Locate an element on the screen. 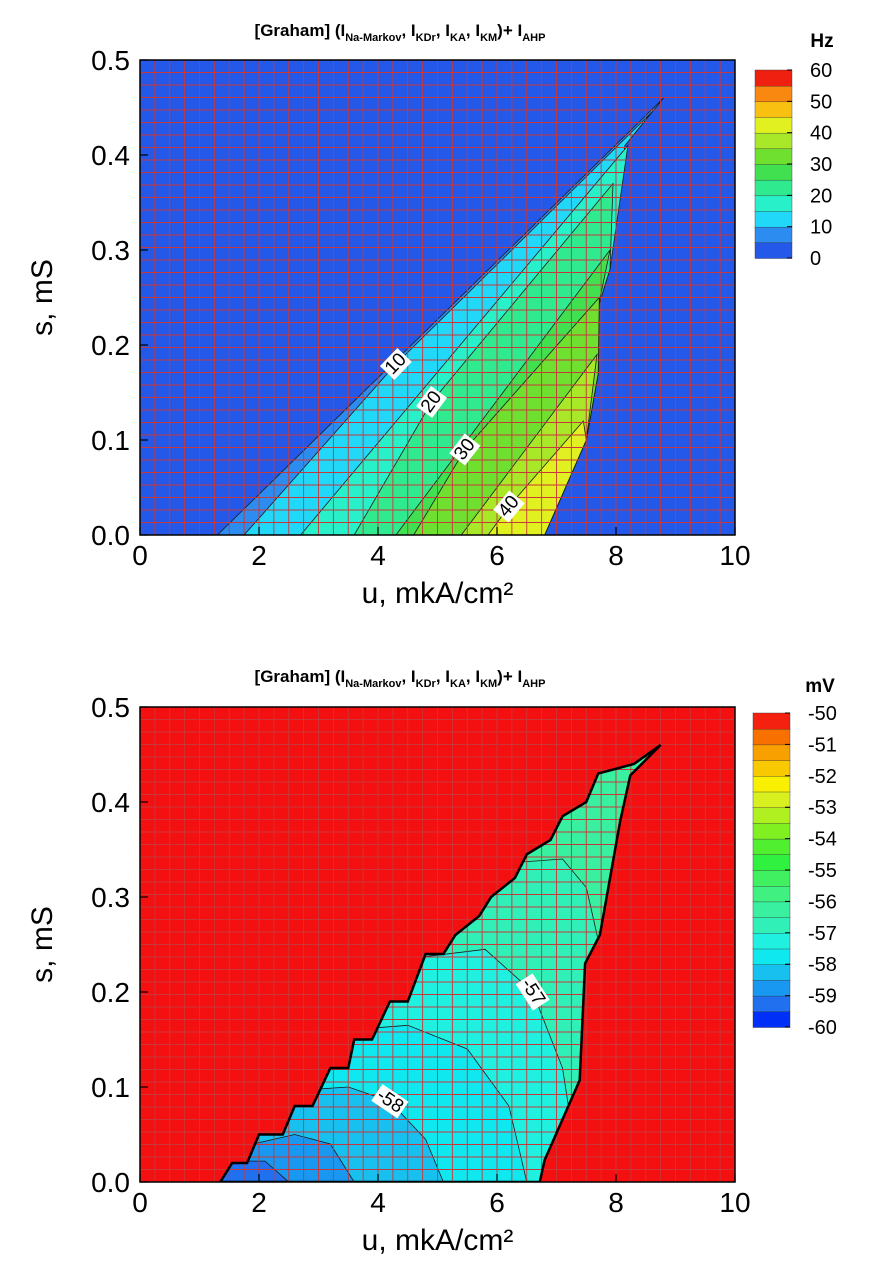  colorbar-tick-label: -55 is located at coordinates (822, 871).